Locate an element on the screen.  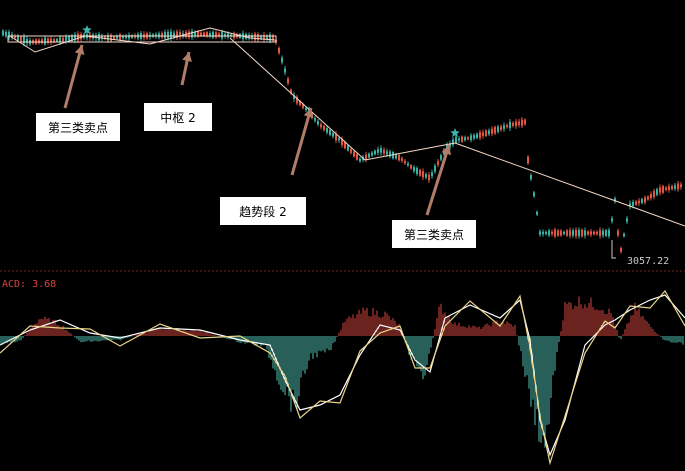
arrow-sell-1-head is located at coordinates (79, 50).